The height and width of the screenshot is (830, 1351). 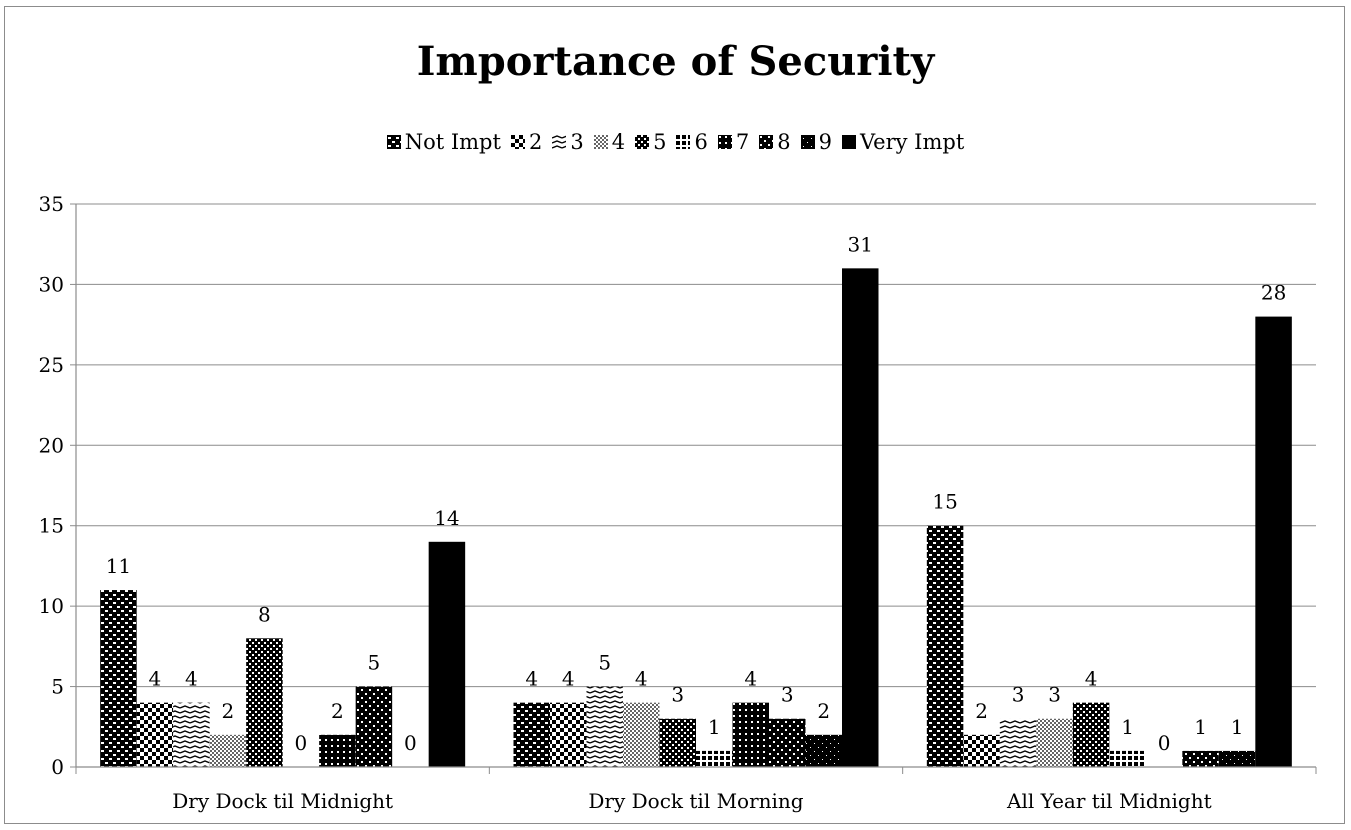 What do you see at coordinates (57, 767) in the screenshot?
I see `y-tick-label: 0` at bounding box center [57, 767].